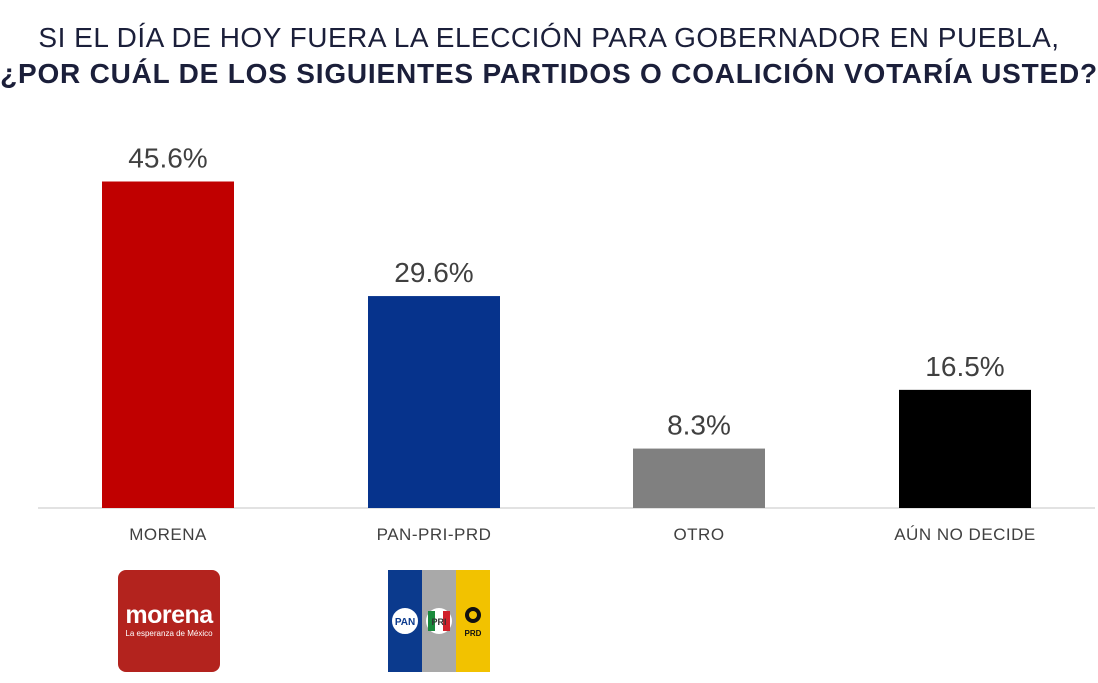 This screenshot has width=1098, height=683. What do you see at coordinates (169, 615) in the screenshot?
I see `morena-logo-word: morena` at bounding box center [169, 615].